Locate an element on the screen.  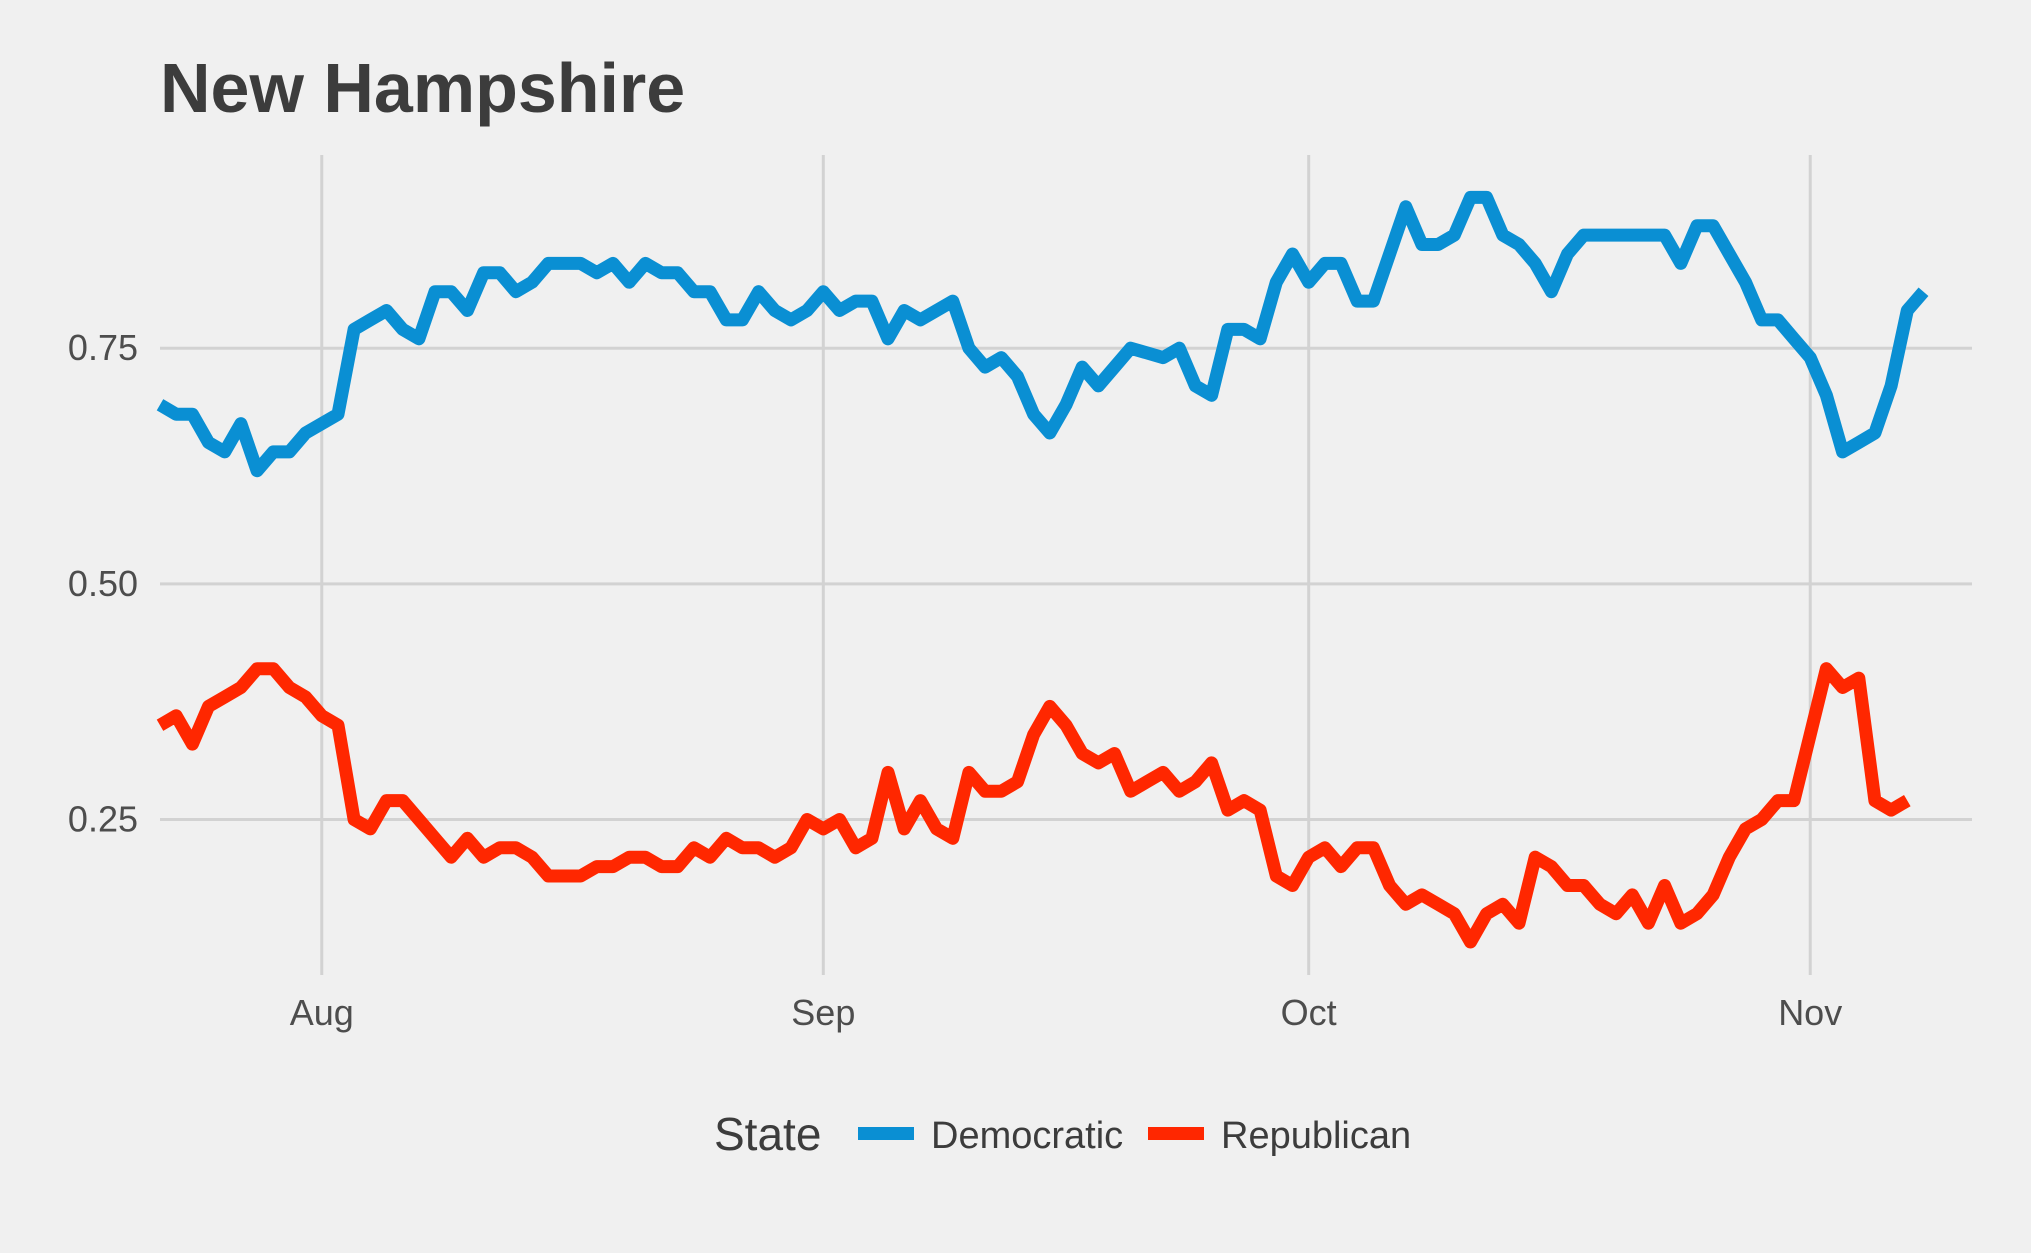
legend-label: Democratic is located at coordinates (1027, 1136).